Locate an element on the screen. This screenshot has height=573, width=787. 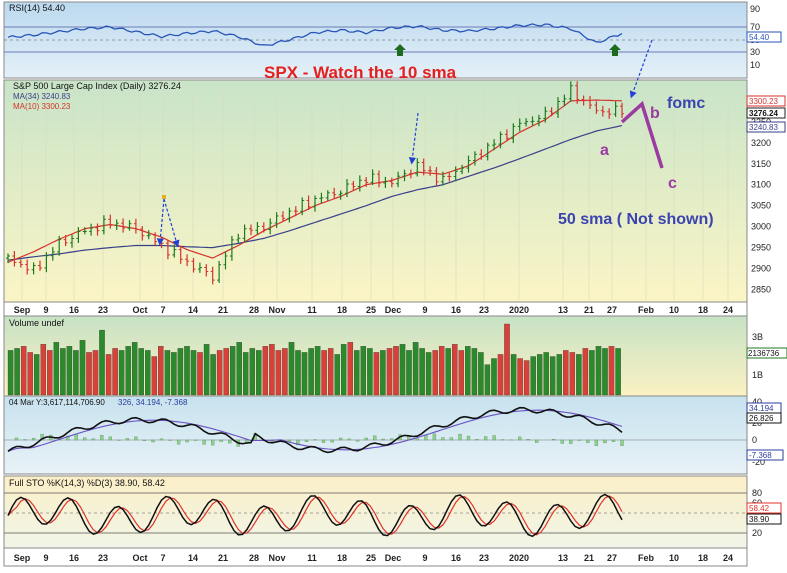
x-tick-top: 18 is located at coordinates (342, 310).